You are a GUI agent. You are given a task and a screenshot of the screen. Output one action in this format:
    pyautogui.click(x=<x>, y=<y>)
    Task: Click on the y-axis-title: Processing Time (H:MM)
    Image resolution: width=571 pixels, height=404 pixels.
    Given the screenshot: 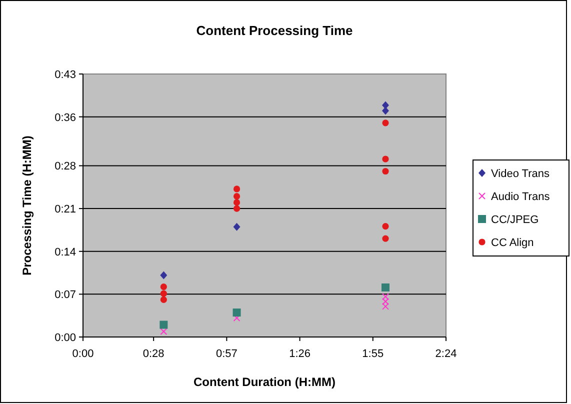 What is the action you would take?
    pyautogui.click(x=27, y=206)
    